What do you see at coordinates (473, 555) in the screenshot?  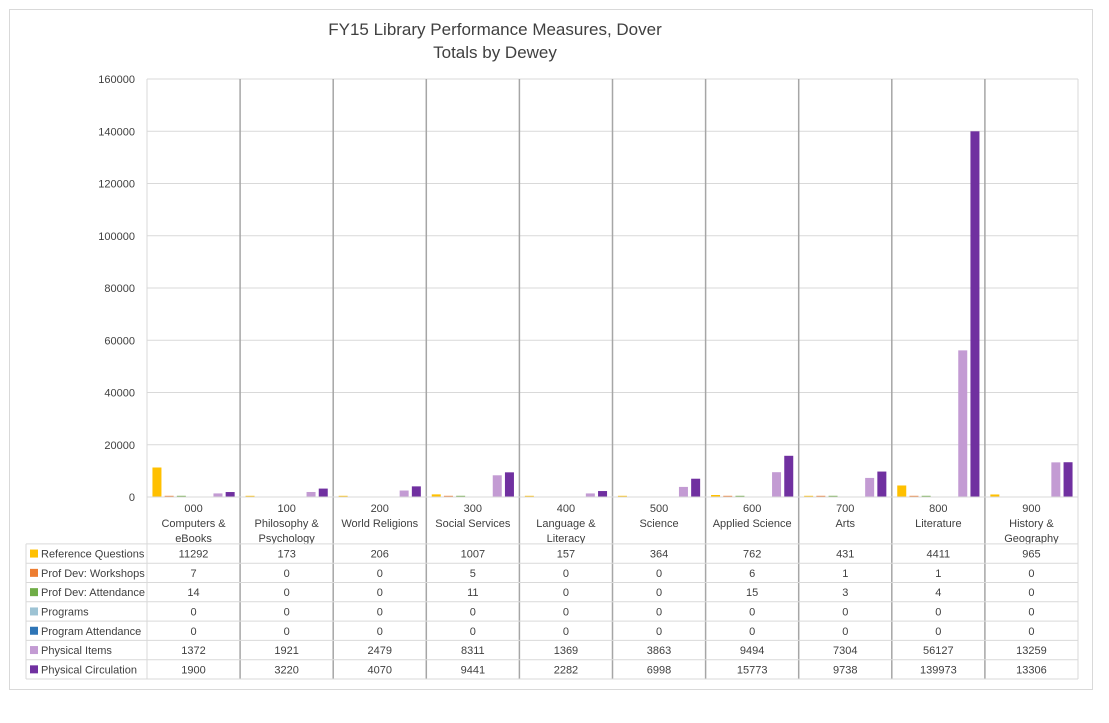 I see `data-table-value: 1007` at bounding box center [473, 555].